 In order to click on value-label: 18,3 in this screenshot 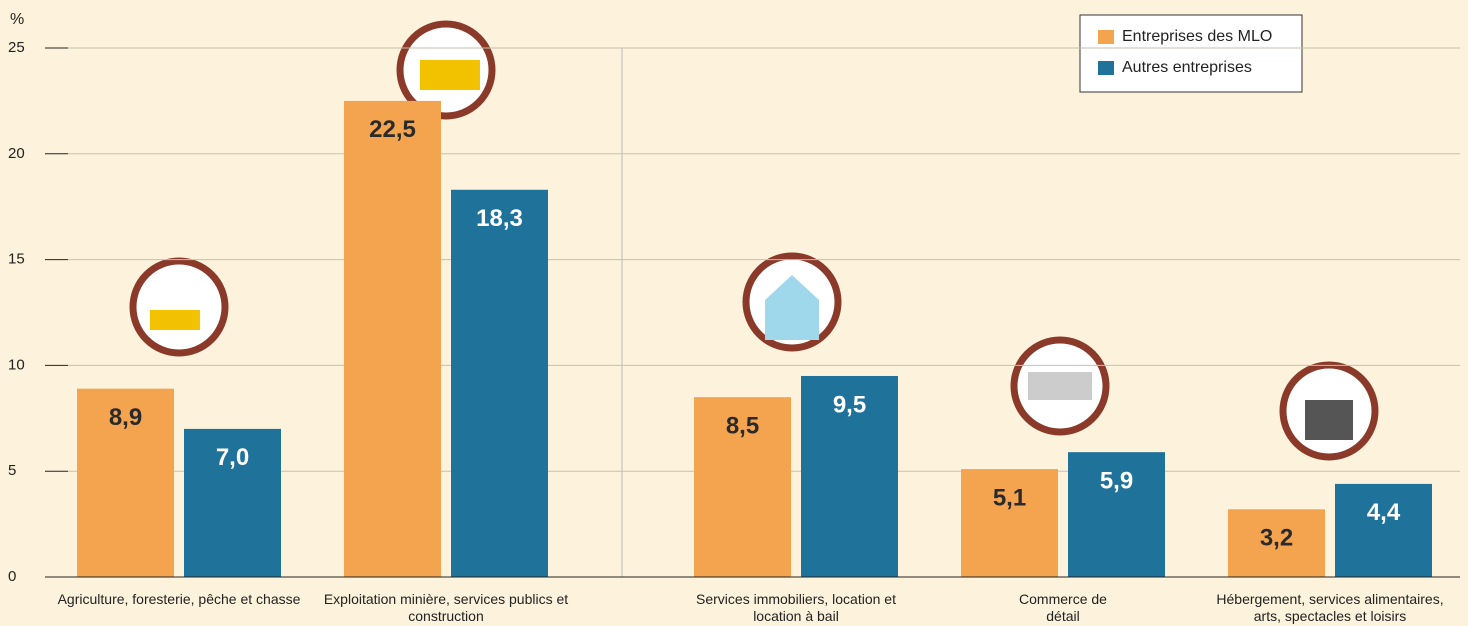, I will do `click(499, 218)`.